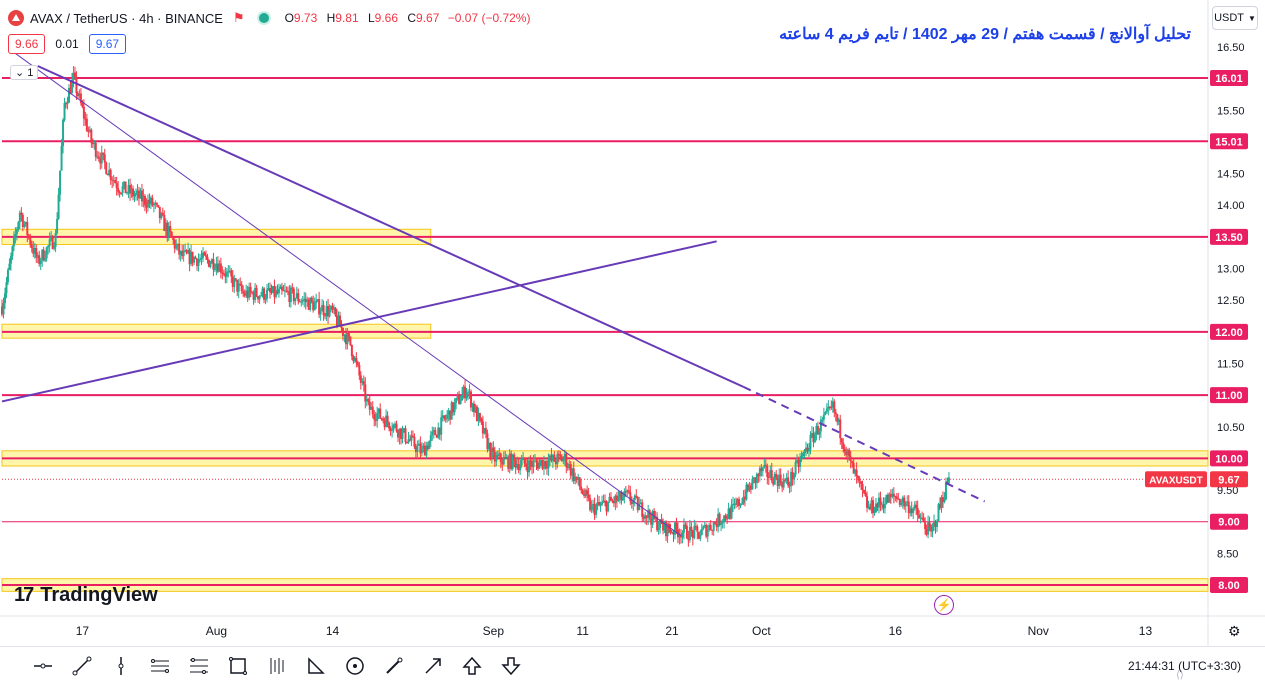 The height and width of the screenshot is (686, 1265). What do you see at coordinates (81, 665) in the screenshot?
I see `trend-line-icon` at bounding box center [81, 665].